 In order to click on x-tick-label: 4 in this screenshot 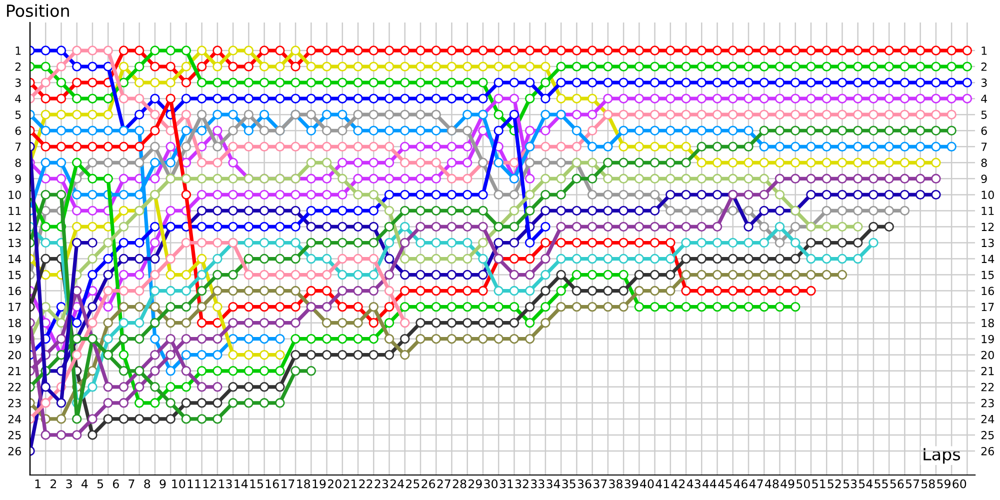, I will do `click(84, 484)`.